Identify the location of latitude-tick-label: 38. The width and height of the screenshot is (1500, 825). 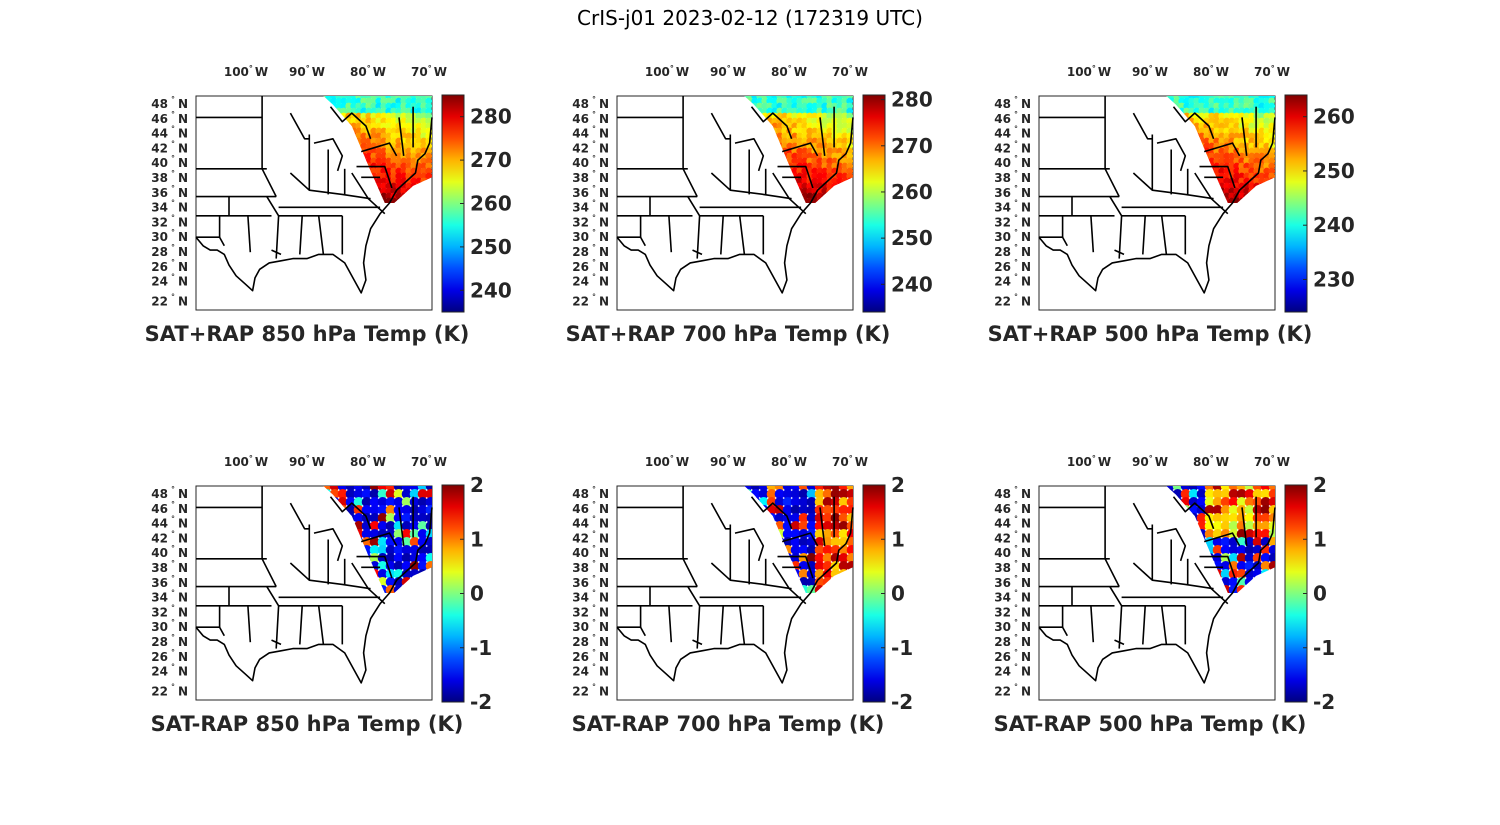
(580, 568).